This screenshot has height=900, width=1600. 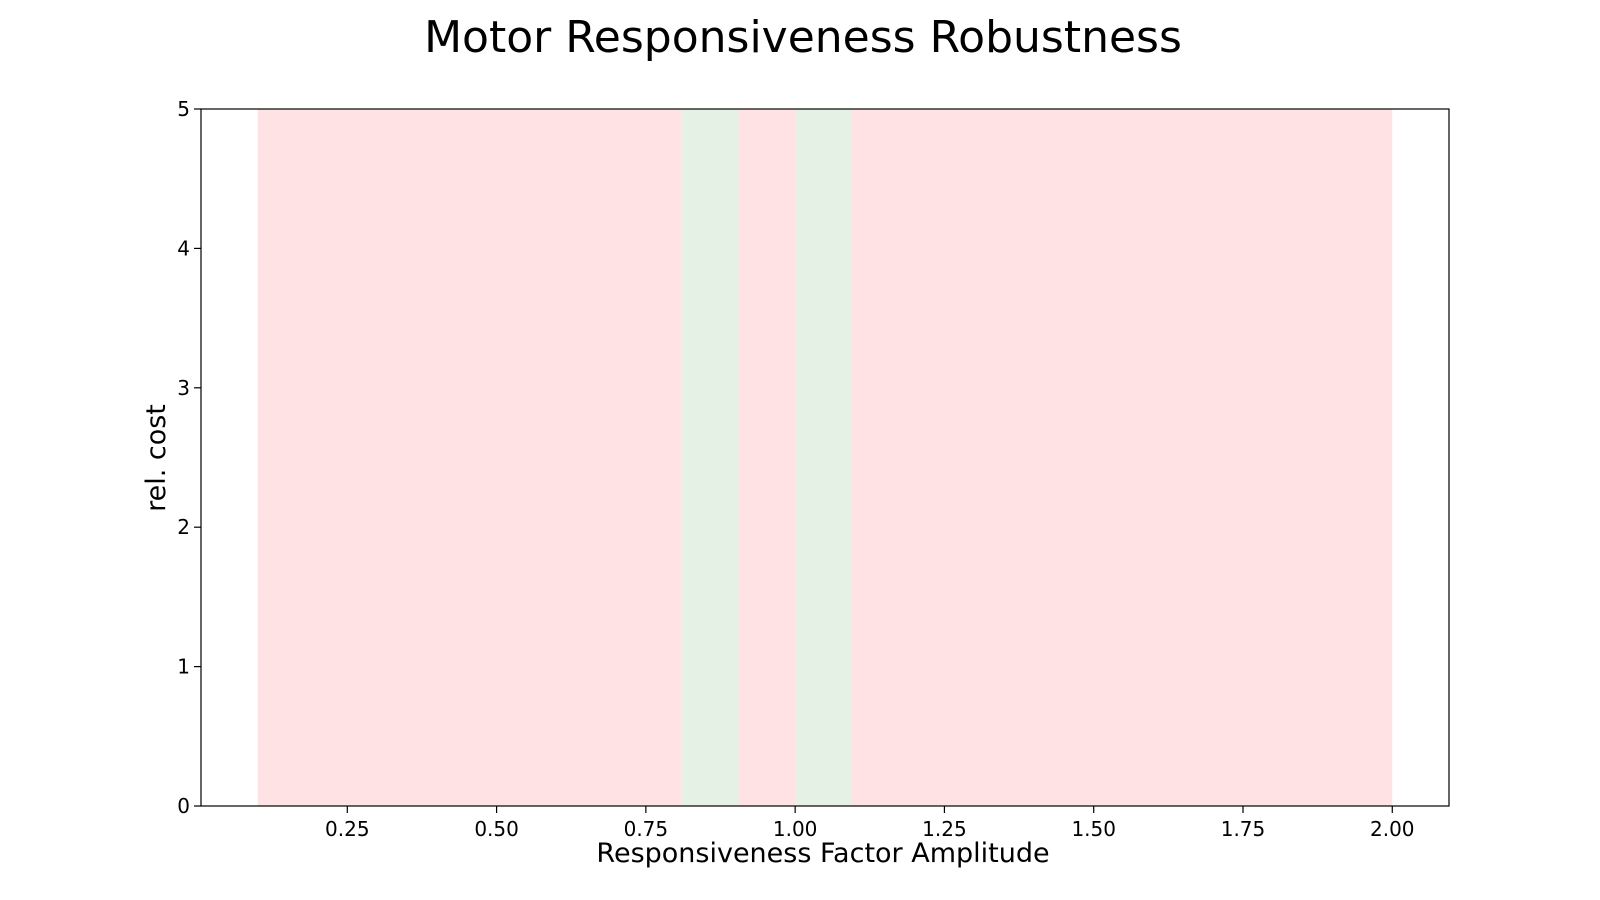 What do you see at coordinates (183, 109) in the screenshot?
I see `y-tick-label: 5` at bounding box center [183, 109].